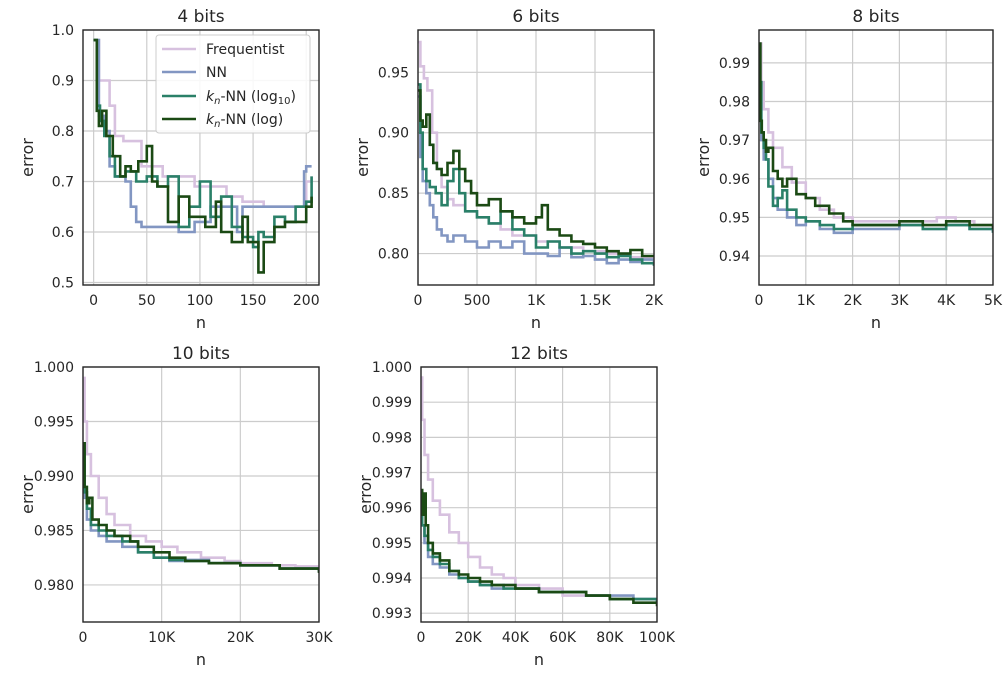 The width and height of the screenshot is (1005, 673). Describe the element at coordinates (216, 73) in the screenshot. I see `legend-label-nn: NN` at that location.